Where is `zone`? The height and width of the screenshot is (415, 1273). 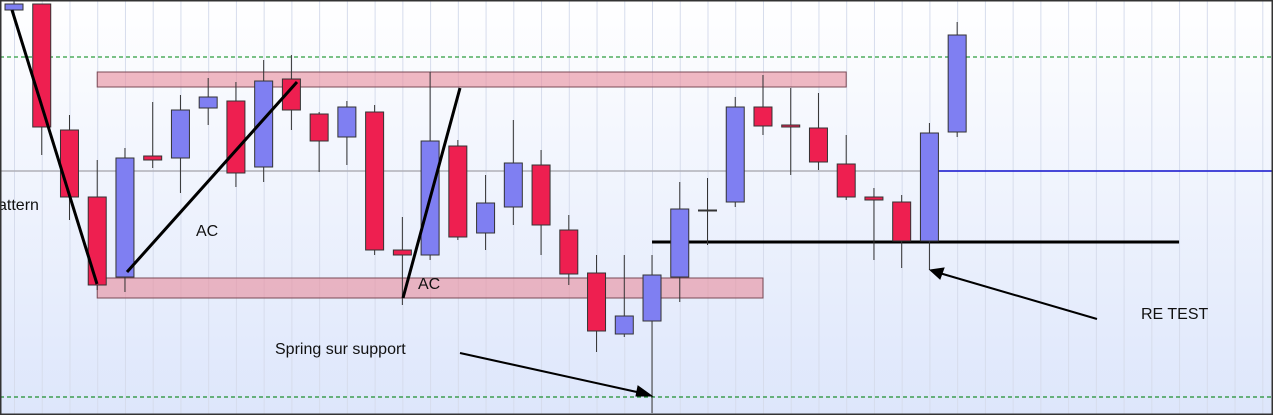
zone is located at coordinates (471, 79).